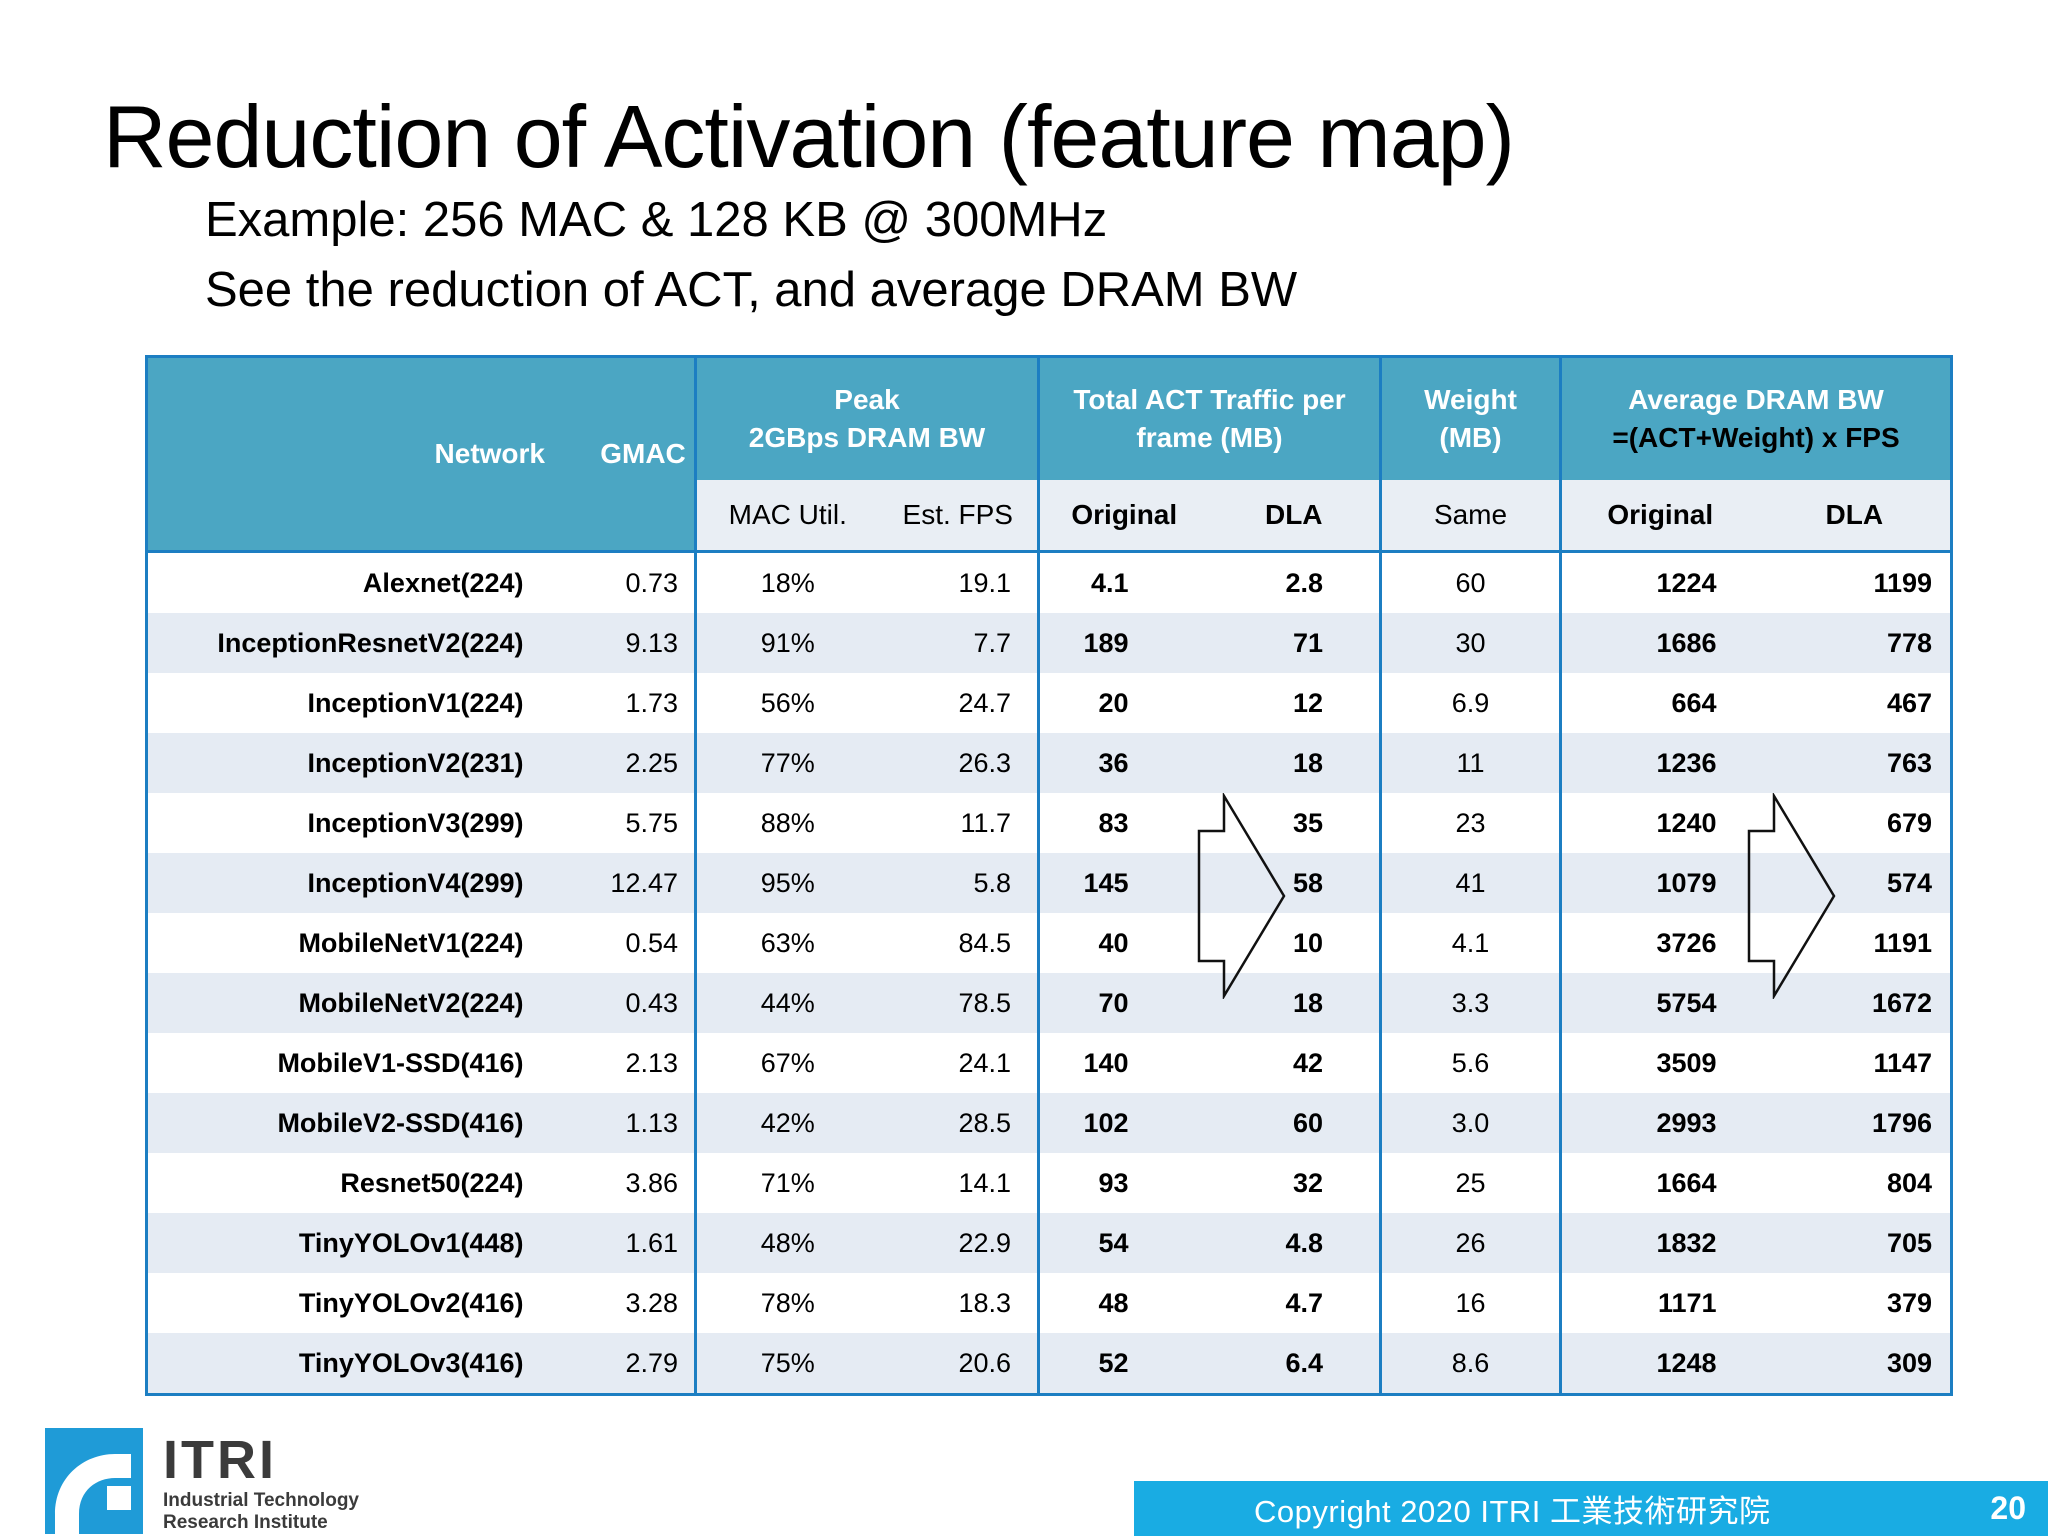  Describe the element at coordinates (1106, 1062) in the screenshot. I see `cell-act-original: 140` at that location.